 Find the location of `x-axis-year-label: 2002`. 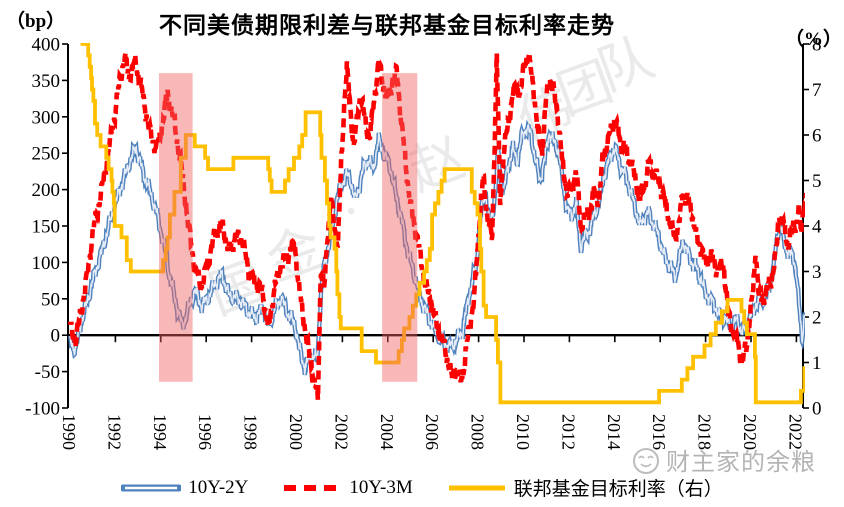

x-axis-year-label: 2002 is located at coordinates (341, 432).